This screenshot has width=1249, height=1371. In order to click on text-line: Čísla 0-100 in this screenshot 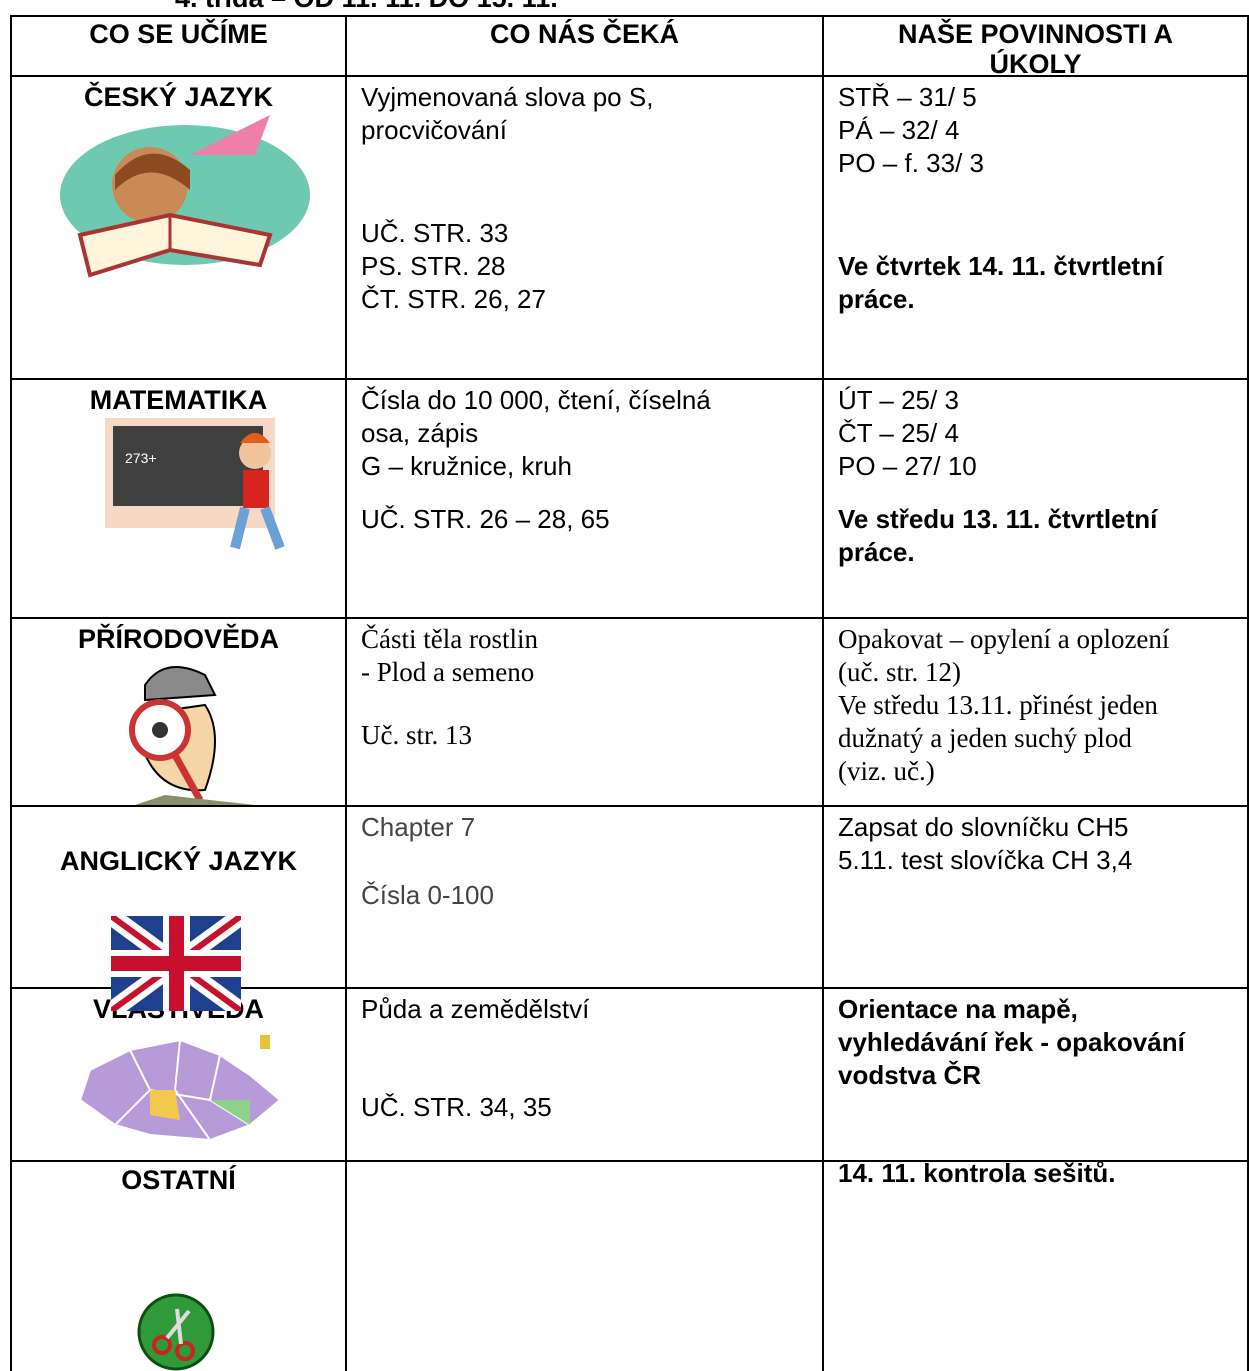, I will do `click(427, 895)`.